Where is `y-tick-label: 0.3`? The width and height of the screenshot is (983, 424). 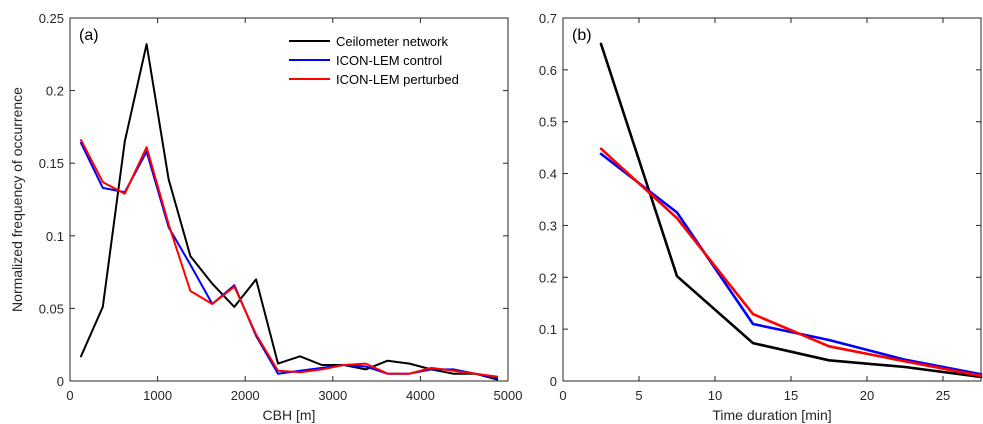 y-tick-label: 0.3 is located at coordinates (548, 225).